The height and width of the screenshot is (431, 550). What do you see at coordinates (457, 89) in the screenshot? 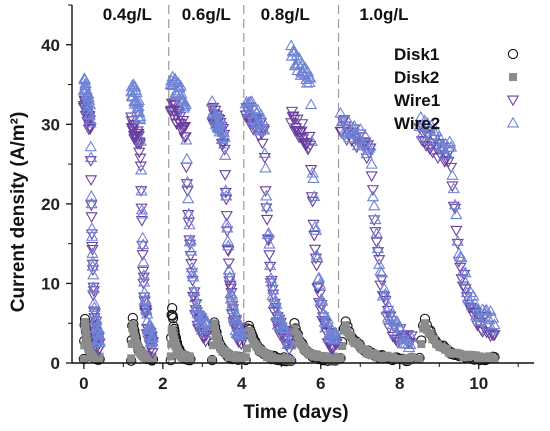
I see `legend: Disk1 Disk2 Wire1 Wire2` at bounding box center [457, 89].